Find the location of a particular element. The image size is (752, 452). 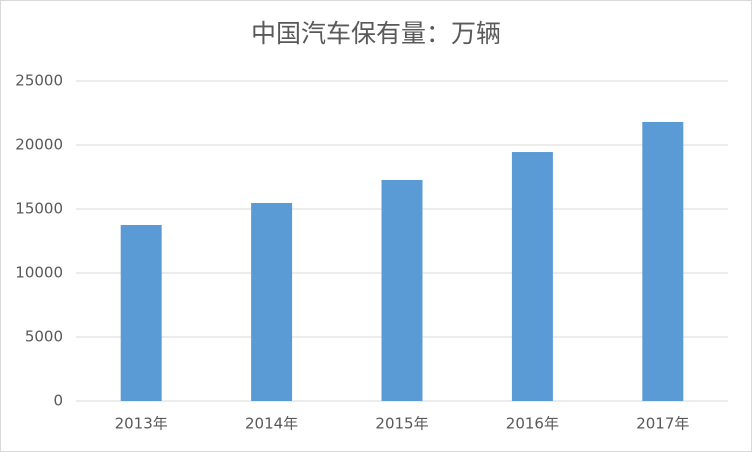

chart-title: 中国汽车保有量：万辆 is located at coordinates (376, 33).